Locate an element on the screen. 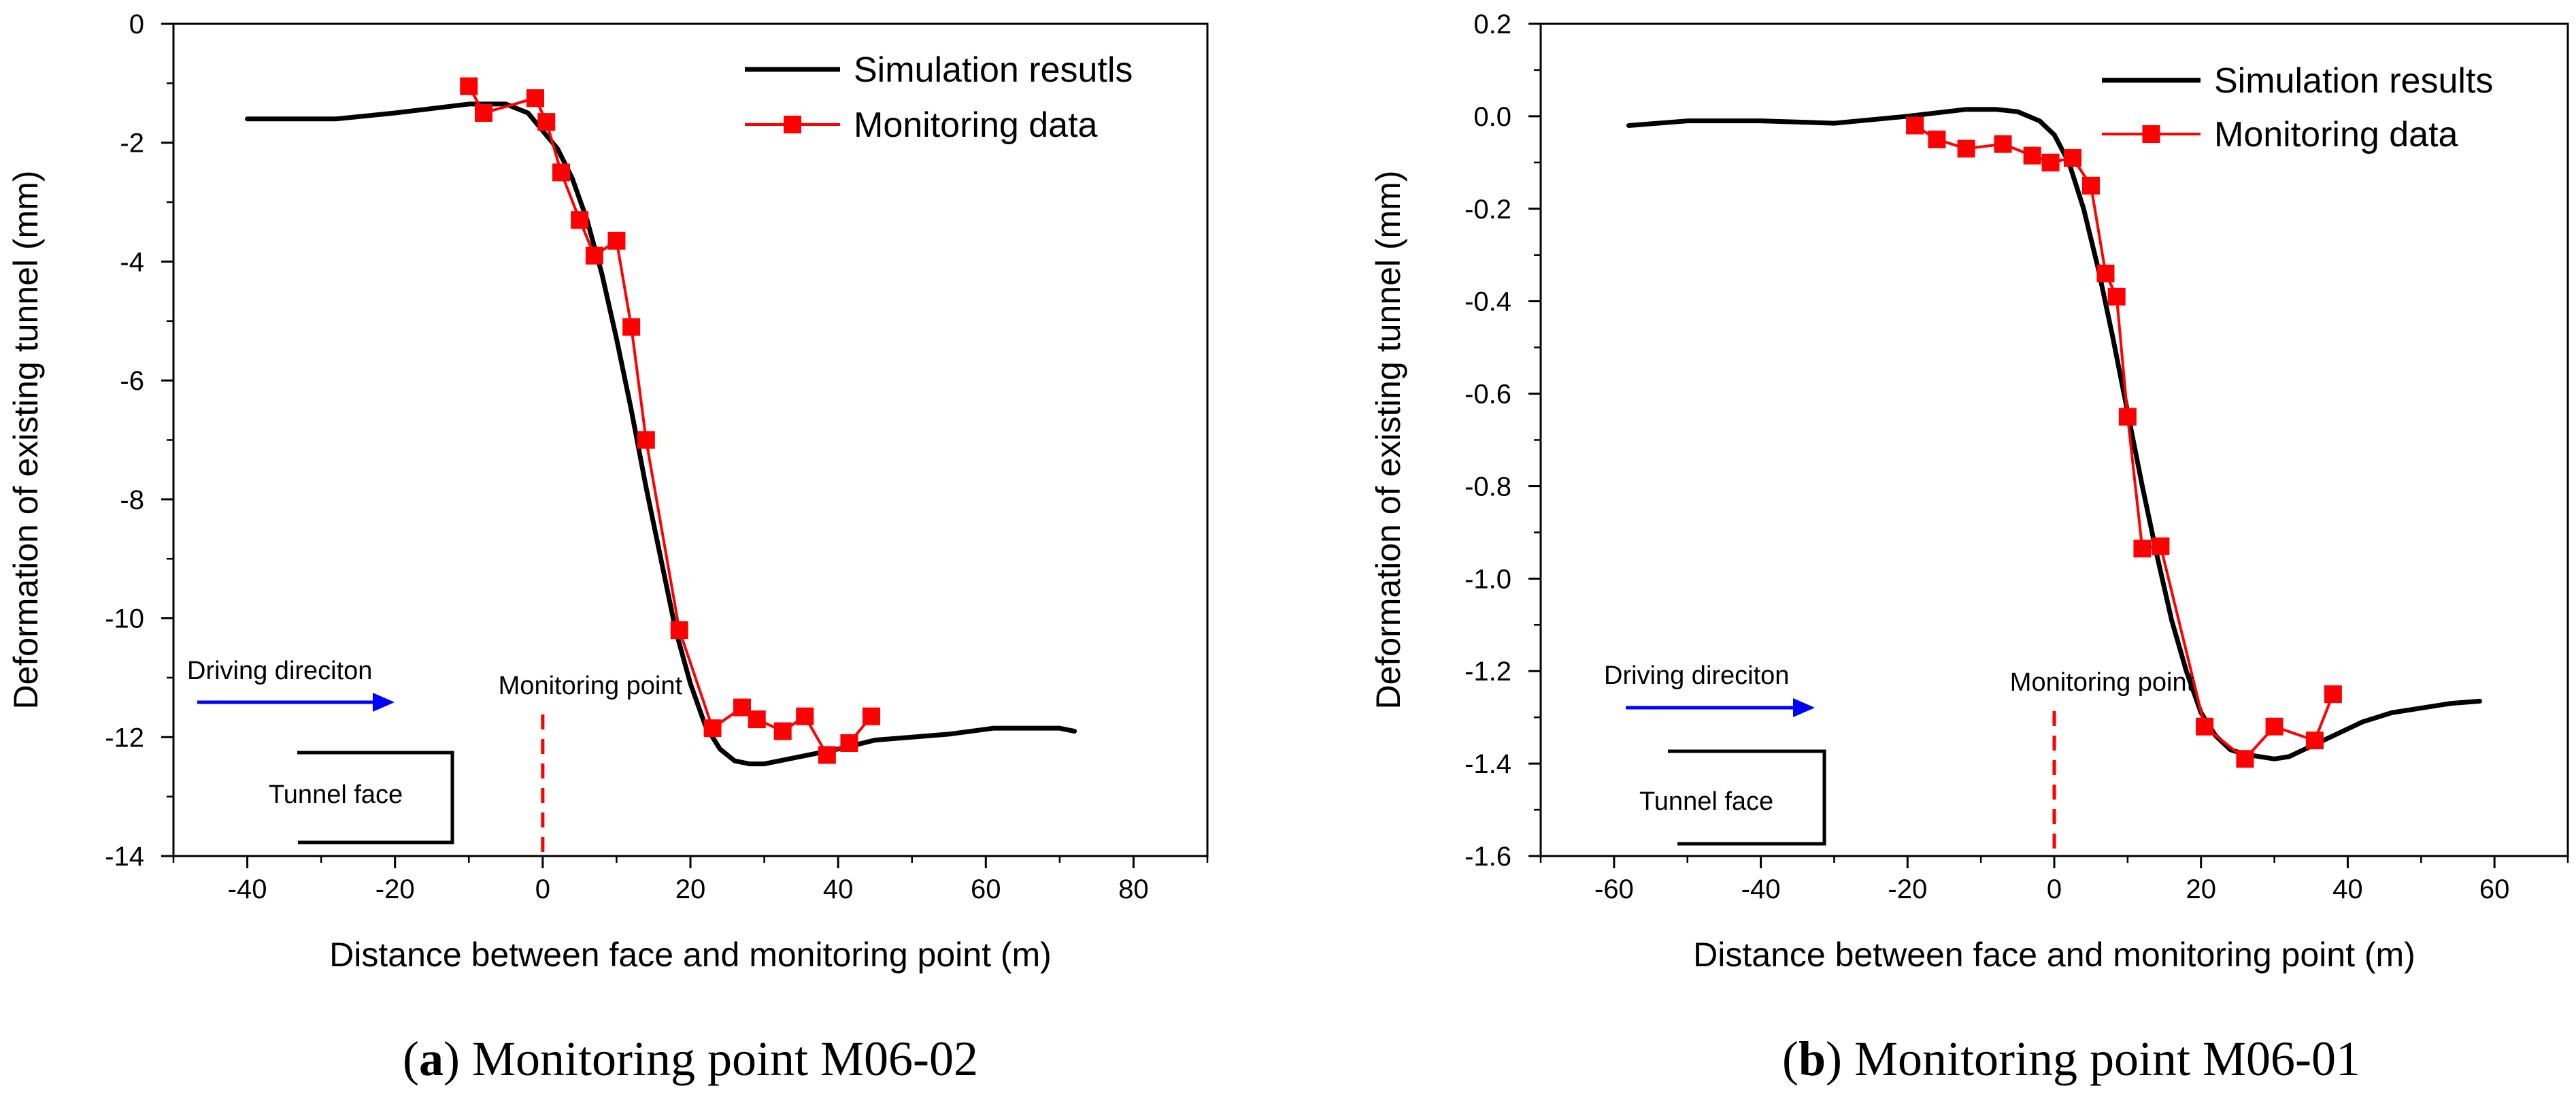 Image resolution: width=2576 pixels, height=1101 pixels. y-tick-label: -1.4 is located at coordinates (1488, 764).